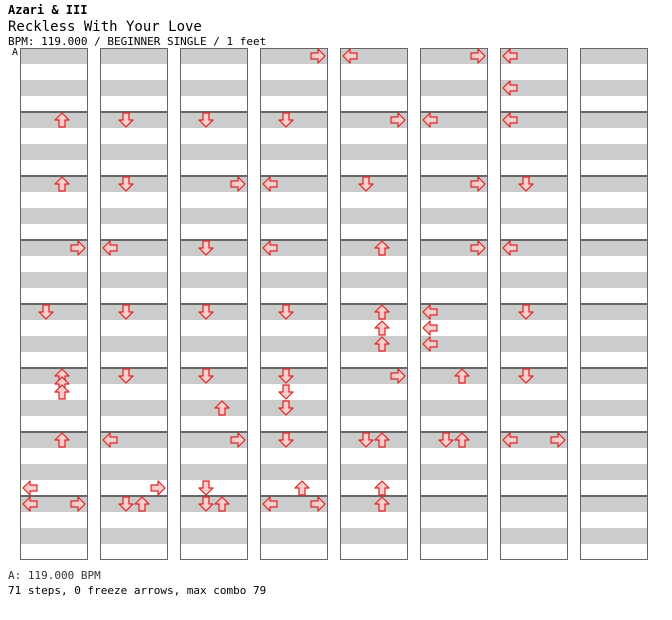  Describe the element at coordinates (48, 10) in the screenshot. I see `song-artist: Azari & III` at that location.